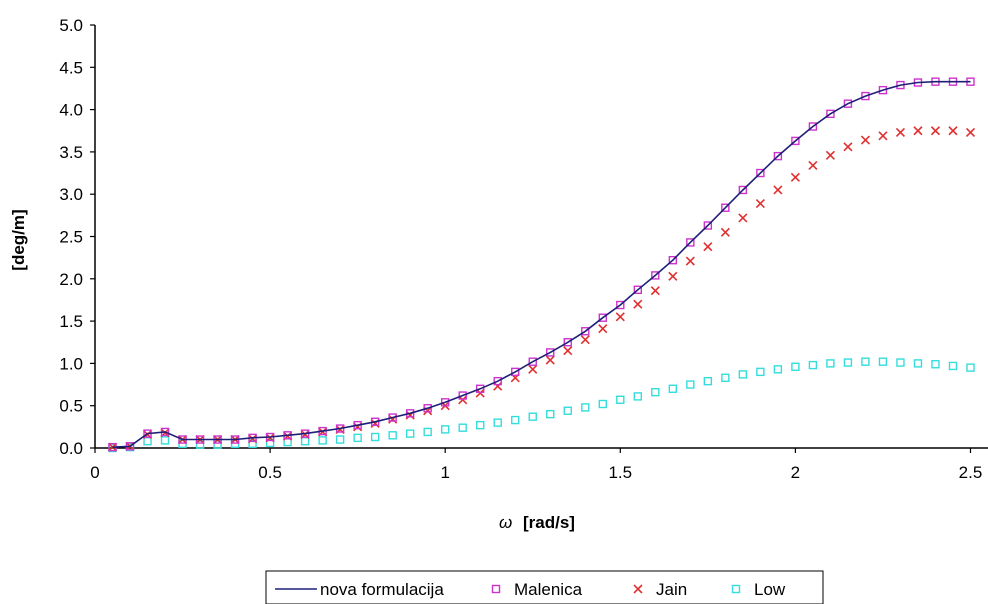 The height and width of the screenshot is (604, 988). Describe the element at coordinates (71, 363) in the screenshot. I see `y-tick-label: 1.0` at that location.